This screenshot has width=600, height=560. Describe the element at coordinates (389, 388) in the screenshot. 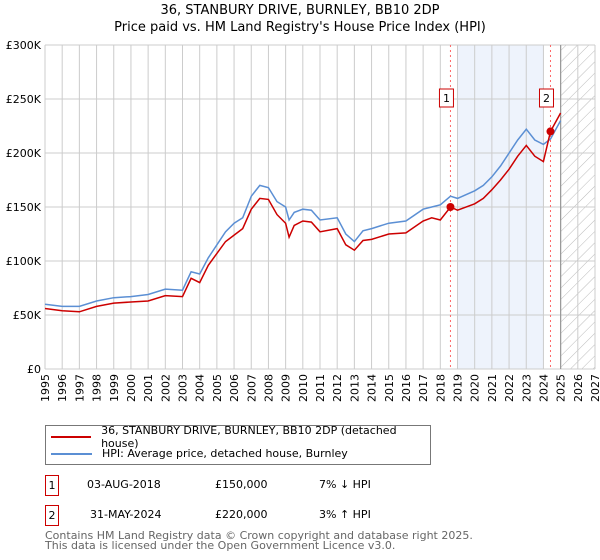

I see `x-tick-label: 2015` at that location.